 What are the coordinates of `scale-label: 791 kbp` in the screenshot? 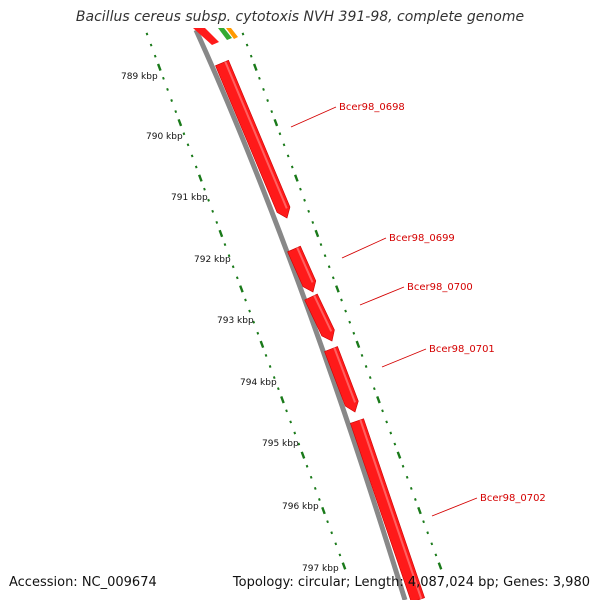 It's located at (189, 198).